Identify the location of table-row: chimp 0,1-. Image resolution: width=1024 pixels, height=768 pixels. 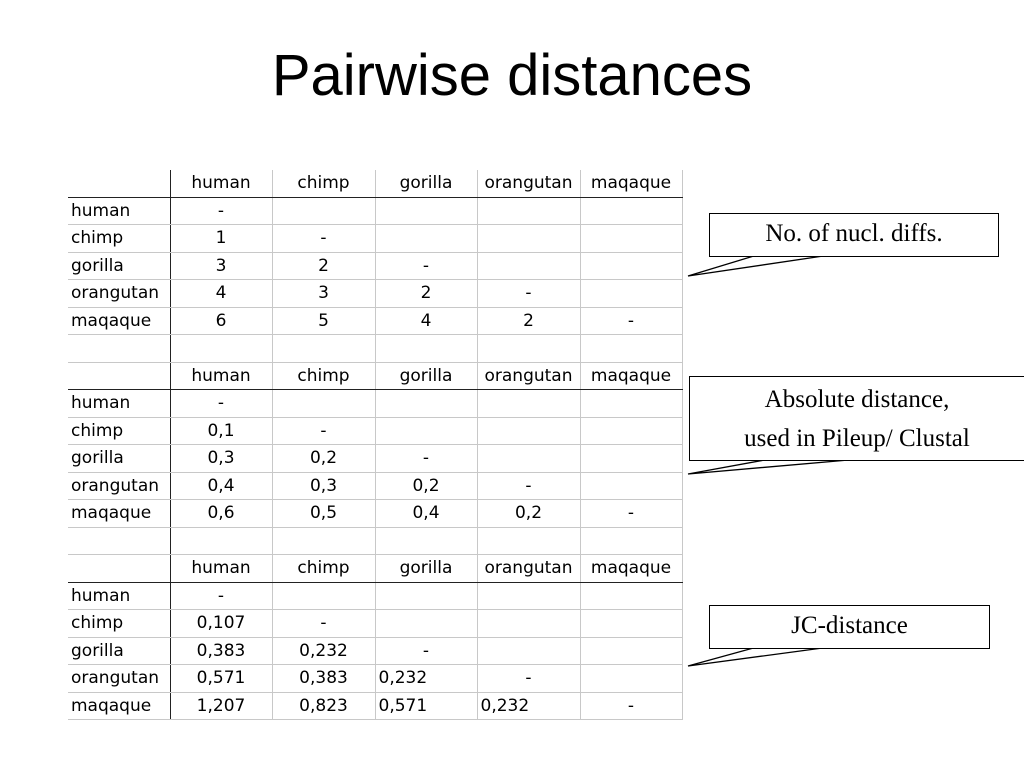
(375, 431).